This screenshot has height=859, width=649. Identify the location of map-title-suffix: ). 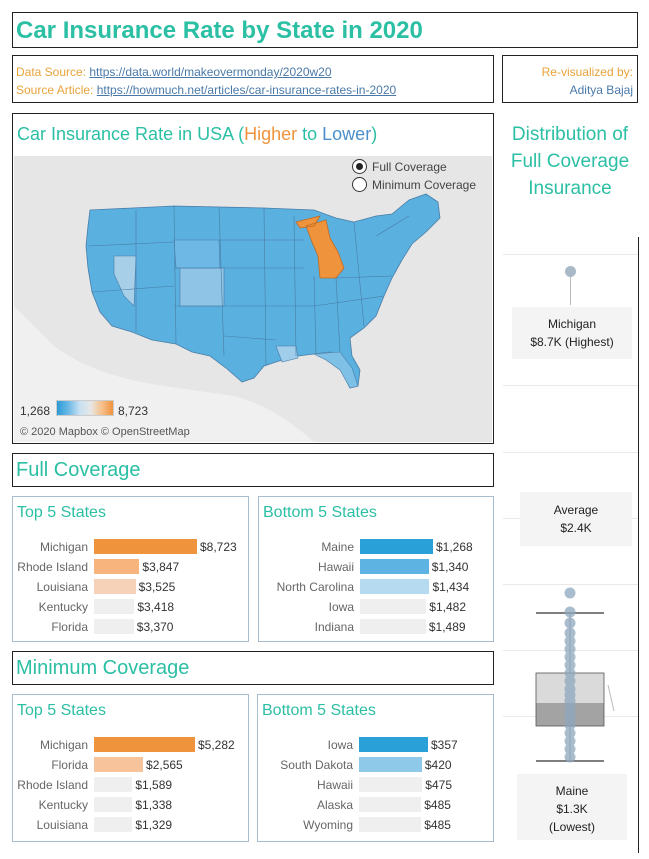
(374, 134).